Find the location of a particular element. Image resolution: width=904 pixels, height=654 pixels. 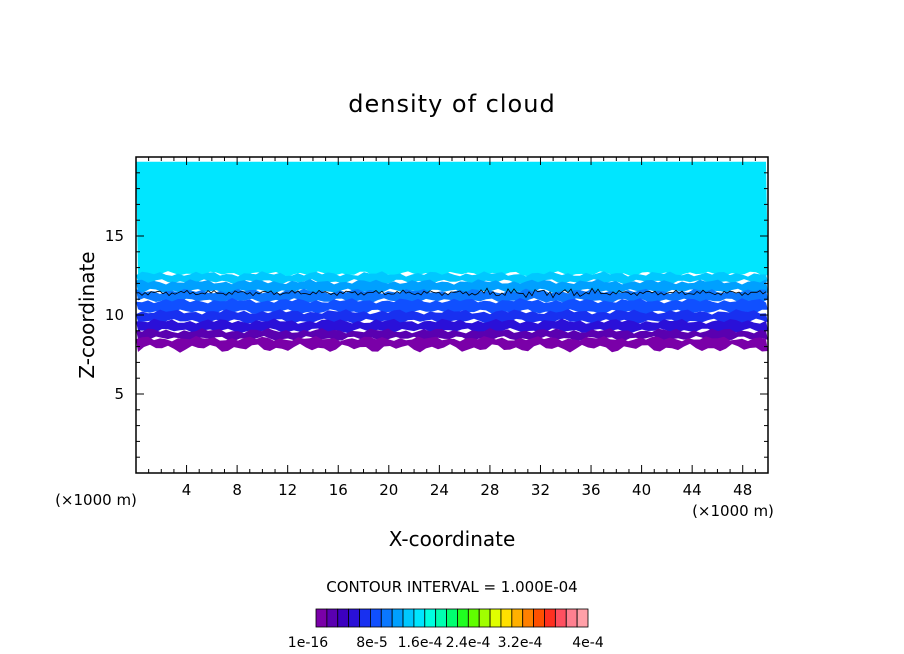

contour-interval-note: CONTOUR INTERVAL = 1.000E-04 is located at coordinates (451, 587).